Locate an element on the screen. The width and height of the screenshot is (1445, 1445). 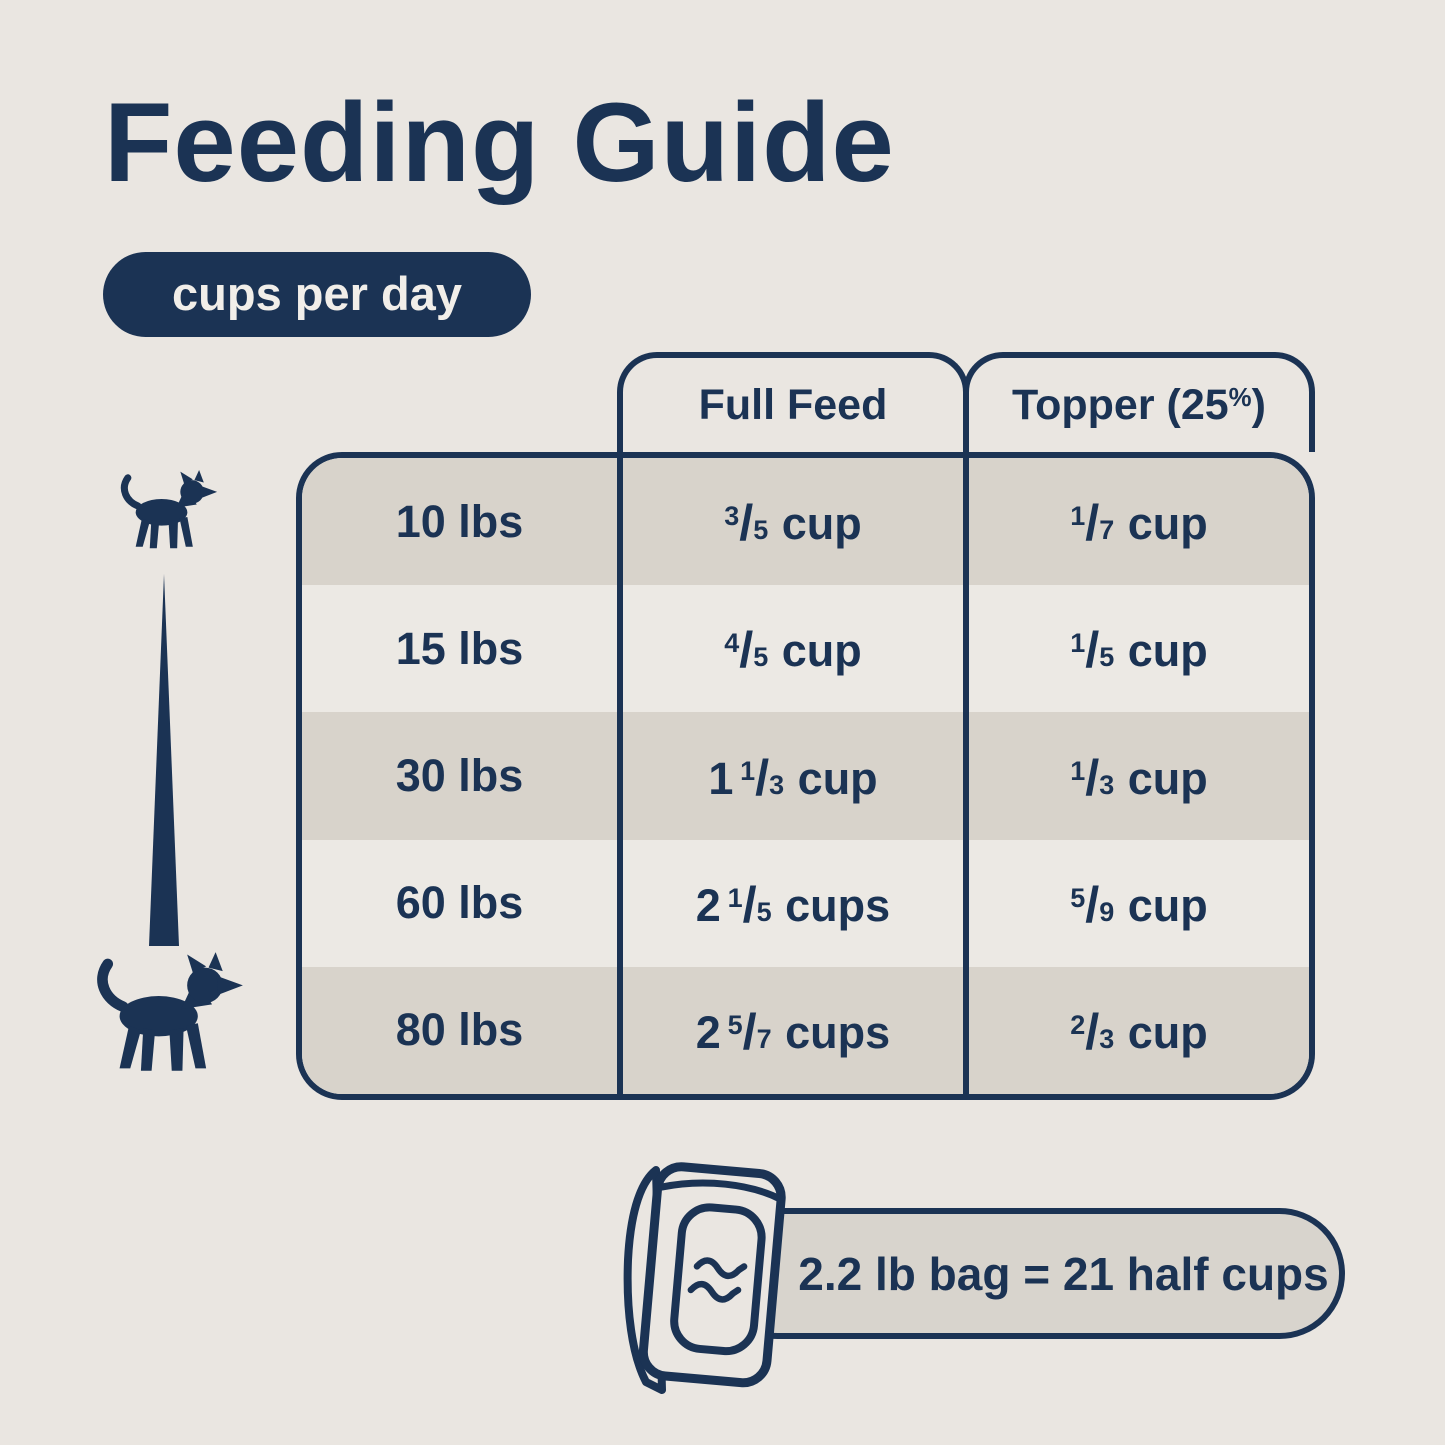
weight-cell: 30 lbs is located at coordinates (459, 775).